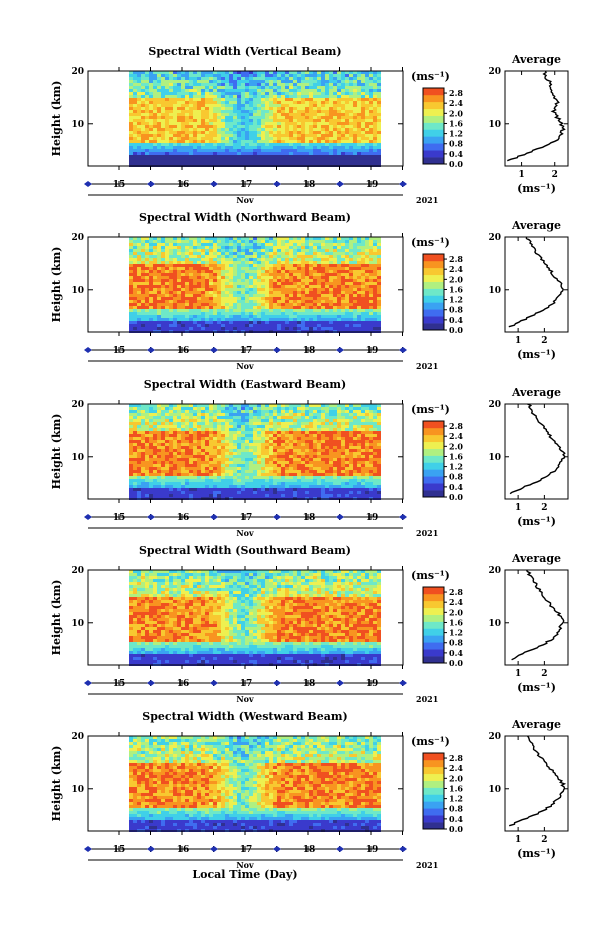 This screenshot has width=616, height=931. I want to click on panel-title: Spectral Width (Eastward Beam), so click(245, 384).